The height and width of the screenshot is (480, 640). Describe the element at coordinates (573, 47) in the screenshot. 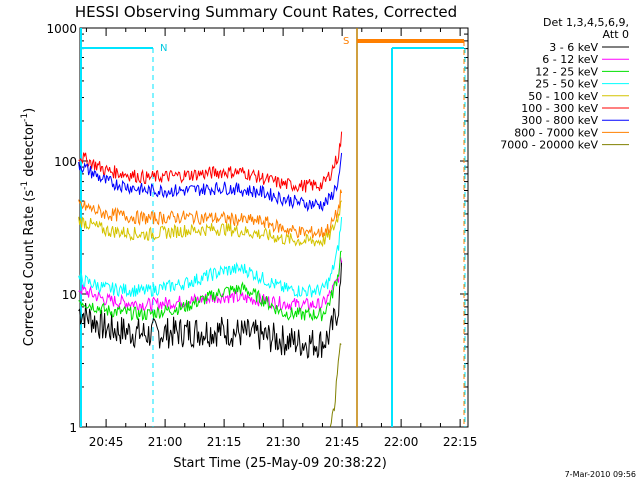

I see `legend-label: 3 - 6 keV` at that location.